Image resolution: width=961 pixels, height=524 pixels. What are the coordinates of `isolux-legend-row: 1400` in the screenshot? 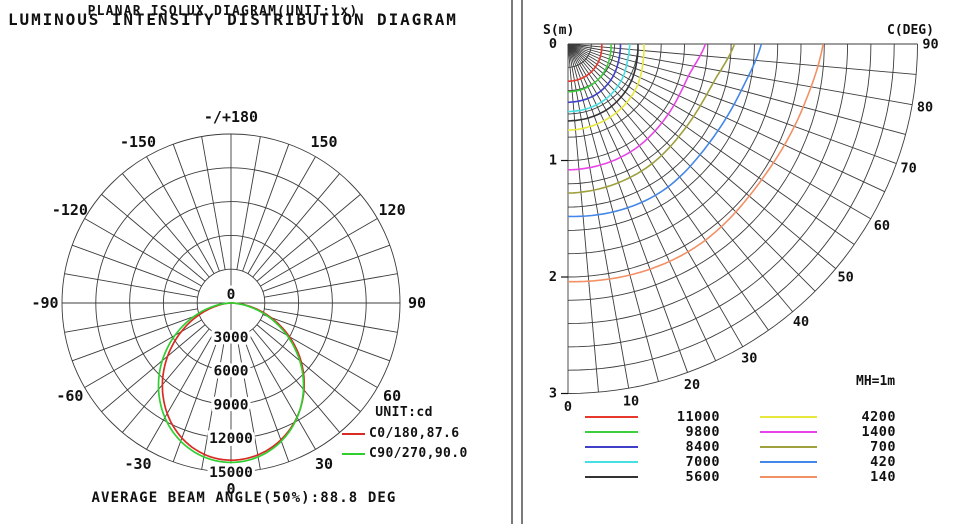 It's located at (828, 431).